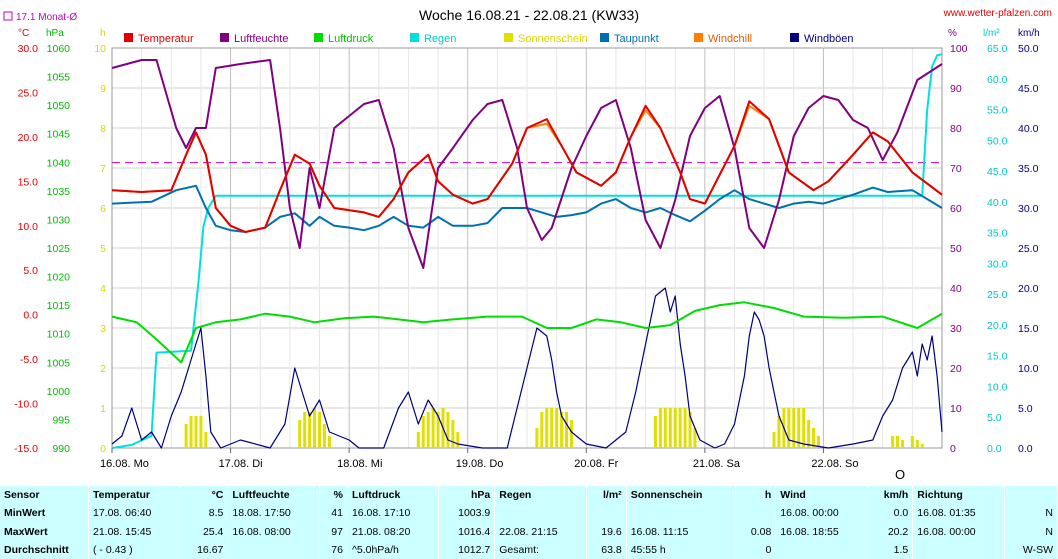 Image resolution: width=1058 pixels, height=559 pixels. I want to click on axis-tick-temp: 30.0, so click(28, 49).